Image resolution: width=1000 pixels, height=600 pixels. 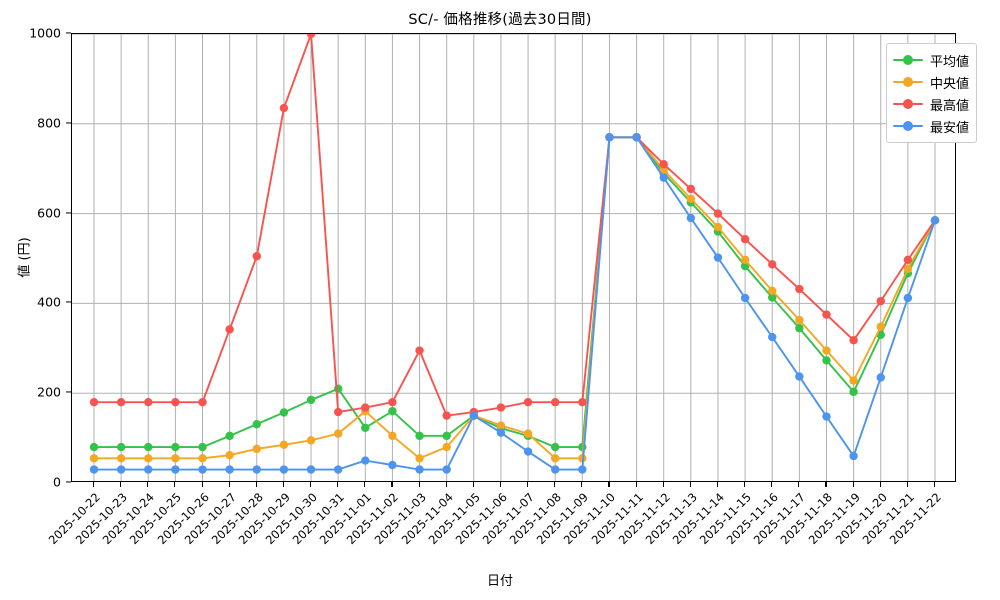 I want to click on legend-item-2: 最高値, so click(x=931, y=104).